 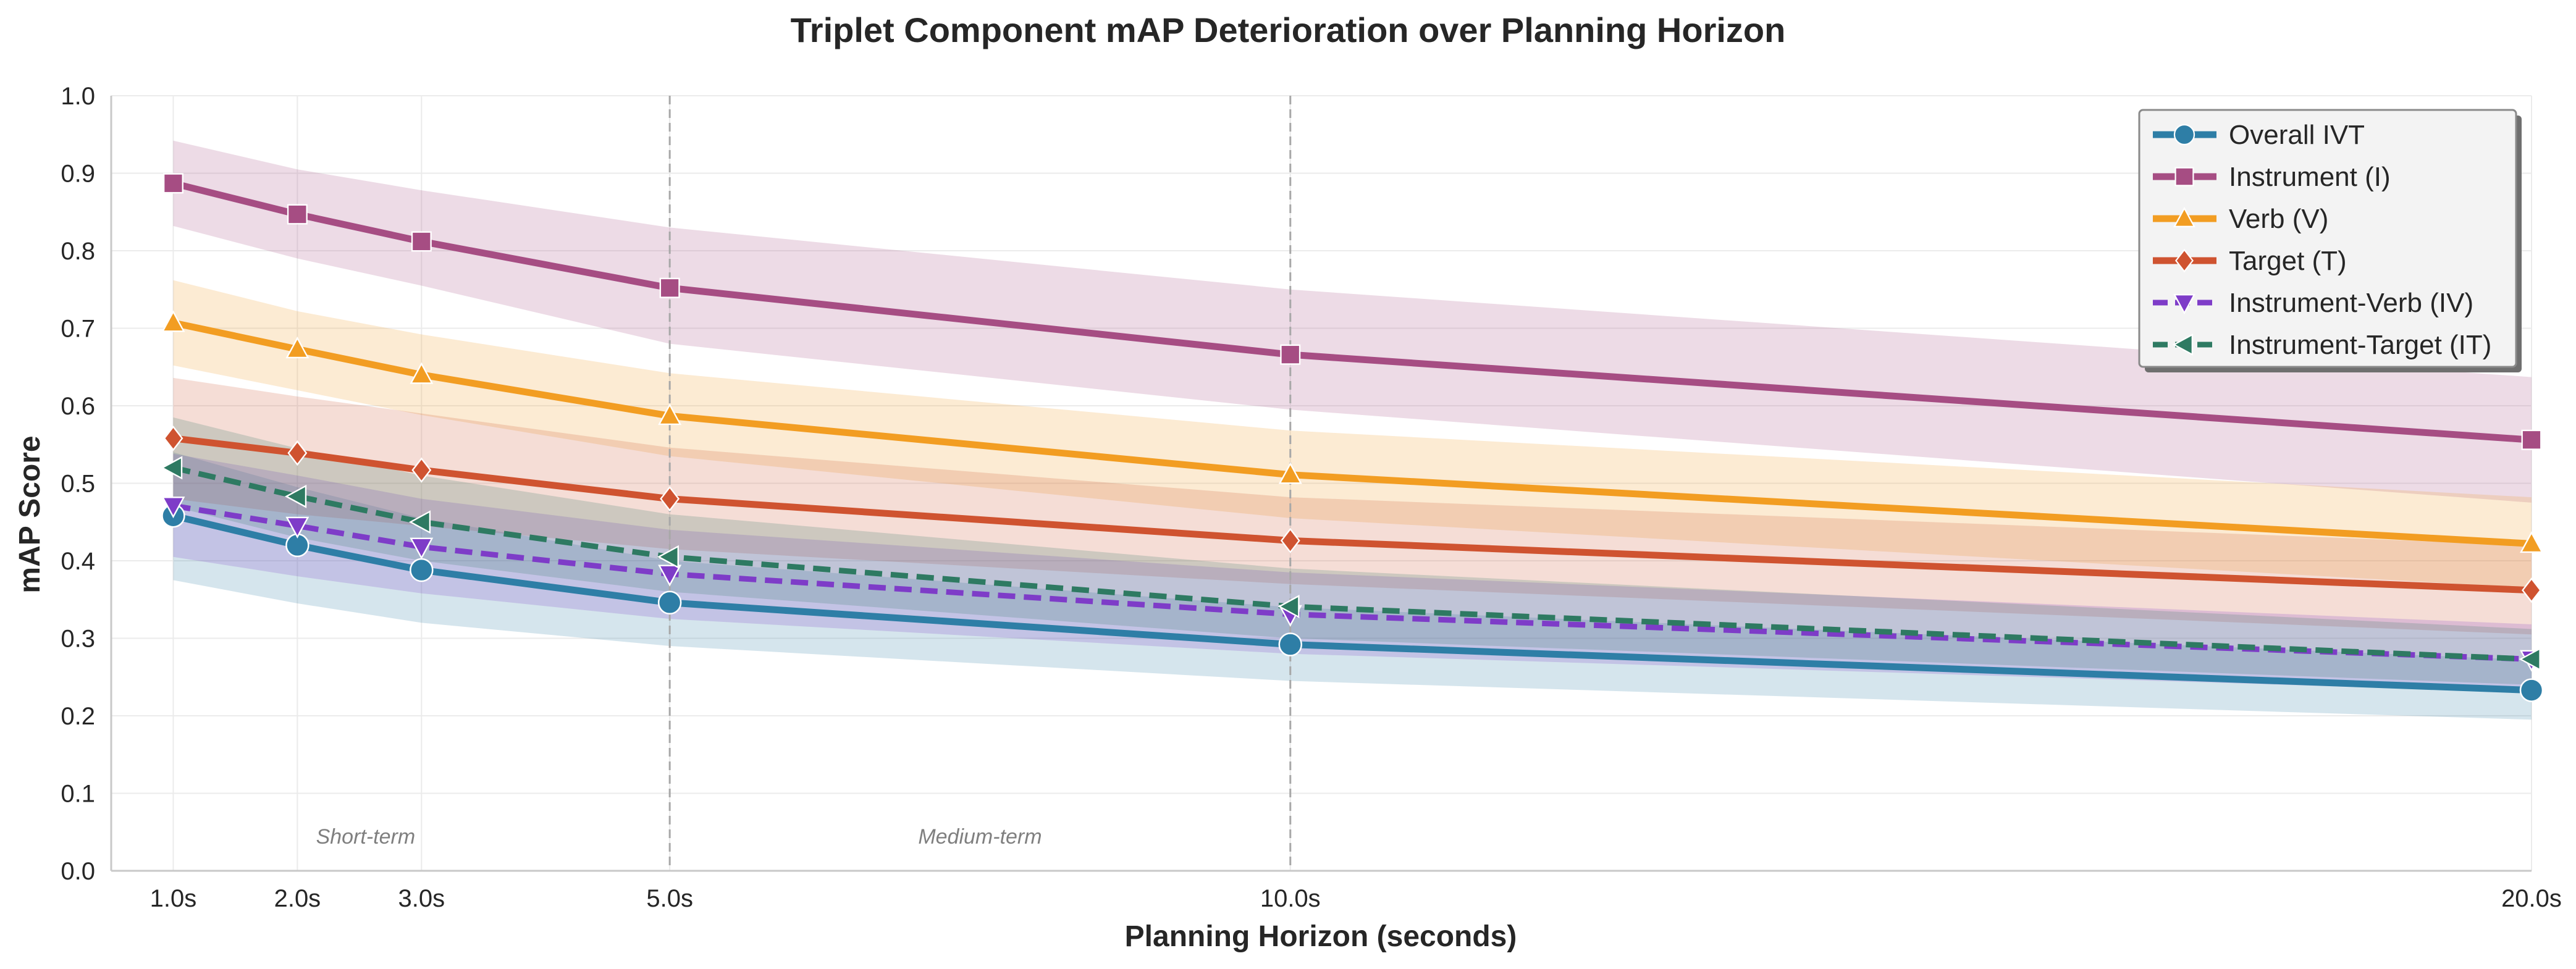 What do you see at coordinates (2310, 177) in the screenshot?
I see `legend-label: Instrument (I)` at bounding box center [2310, 177].